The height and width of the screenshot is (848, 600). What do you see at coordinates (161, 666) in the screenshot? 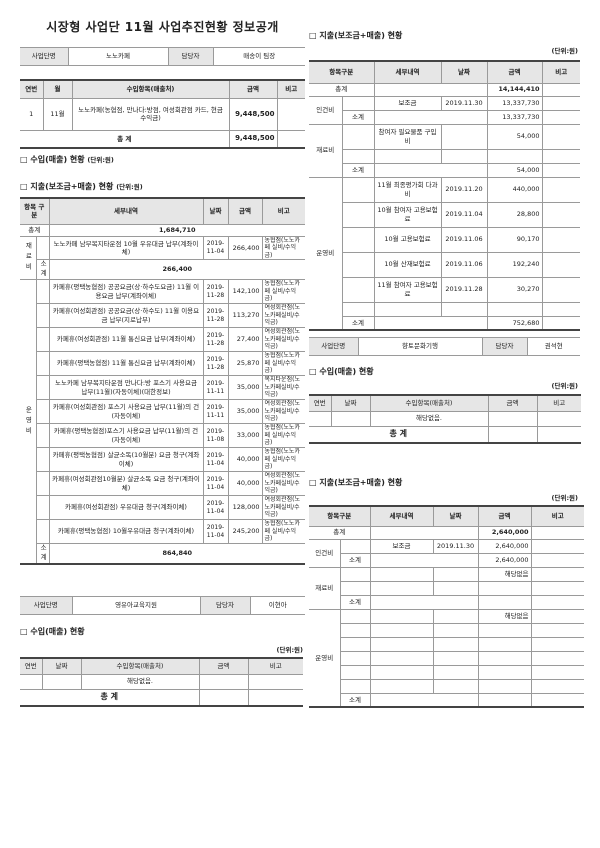
I see `table-row: 연번 날짜 수입항목(매출처) 금액 비고` at bounding box center [161, 666].